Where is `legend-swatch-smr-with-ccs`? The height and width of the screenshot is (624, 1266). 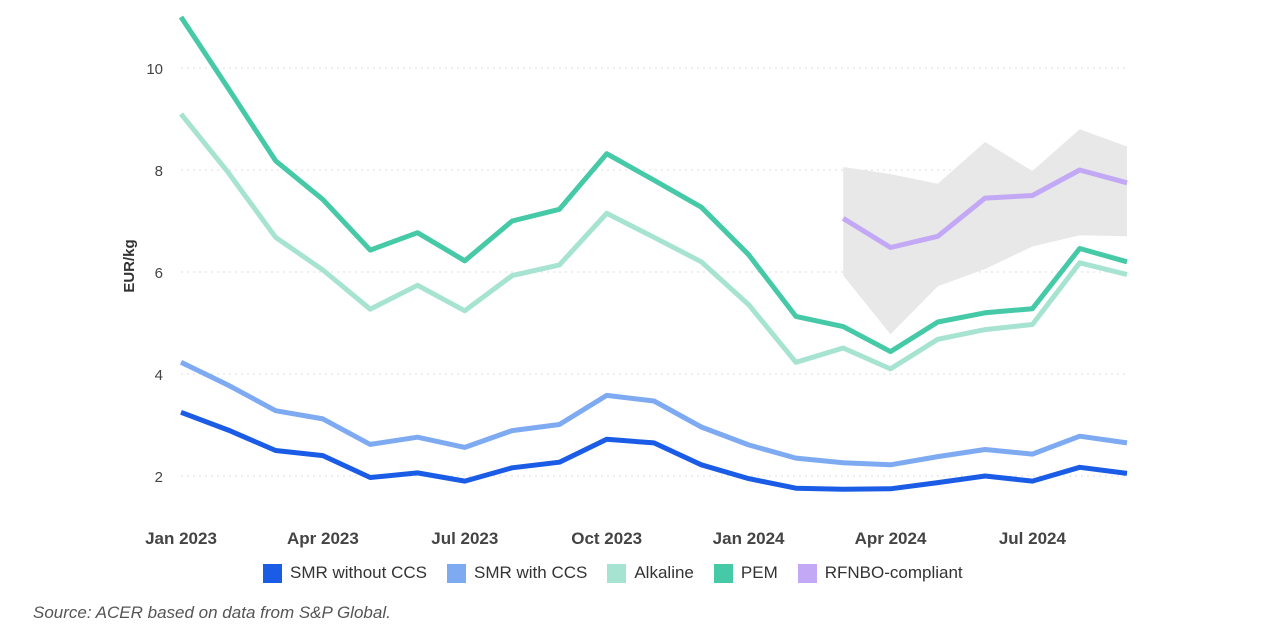
legend-swatch-smr-with-ccs is located at coordinates (456, 573).